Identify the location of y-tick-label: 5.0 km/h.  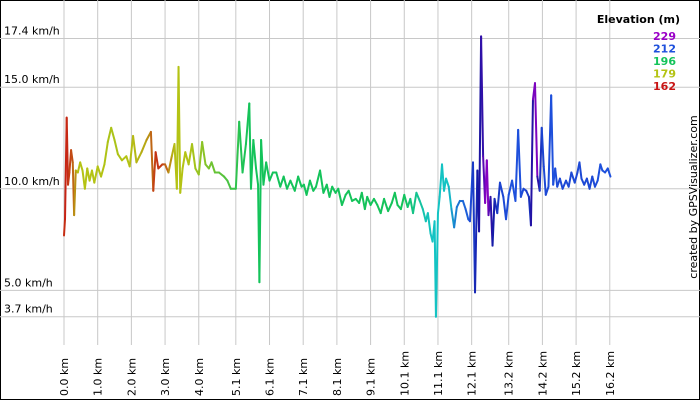
(28, 282).